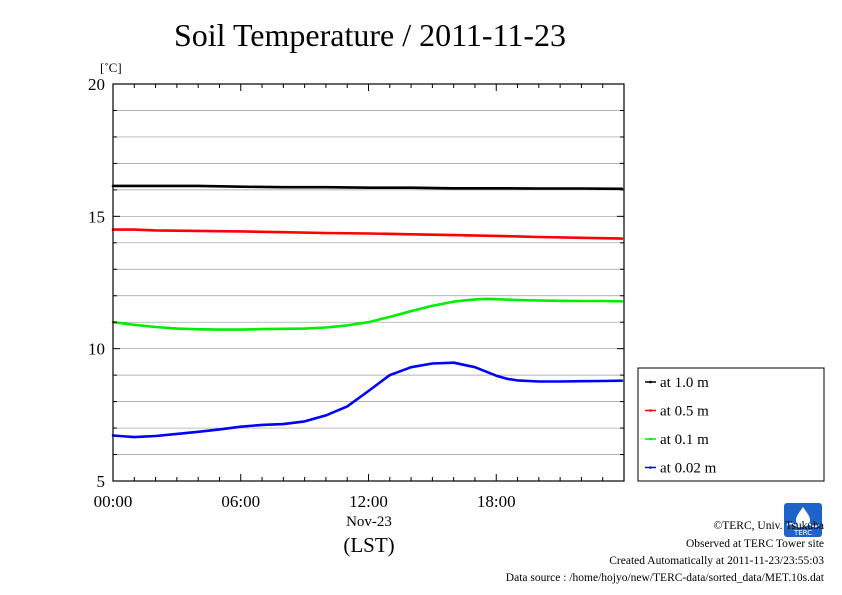  I want to click on y-tick-label: 20, so click(96, 84).